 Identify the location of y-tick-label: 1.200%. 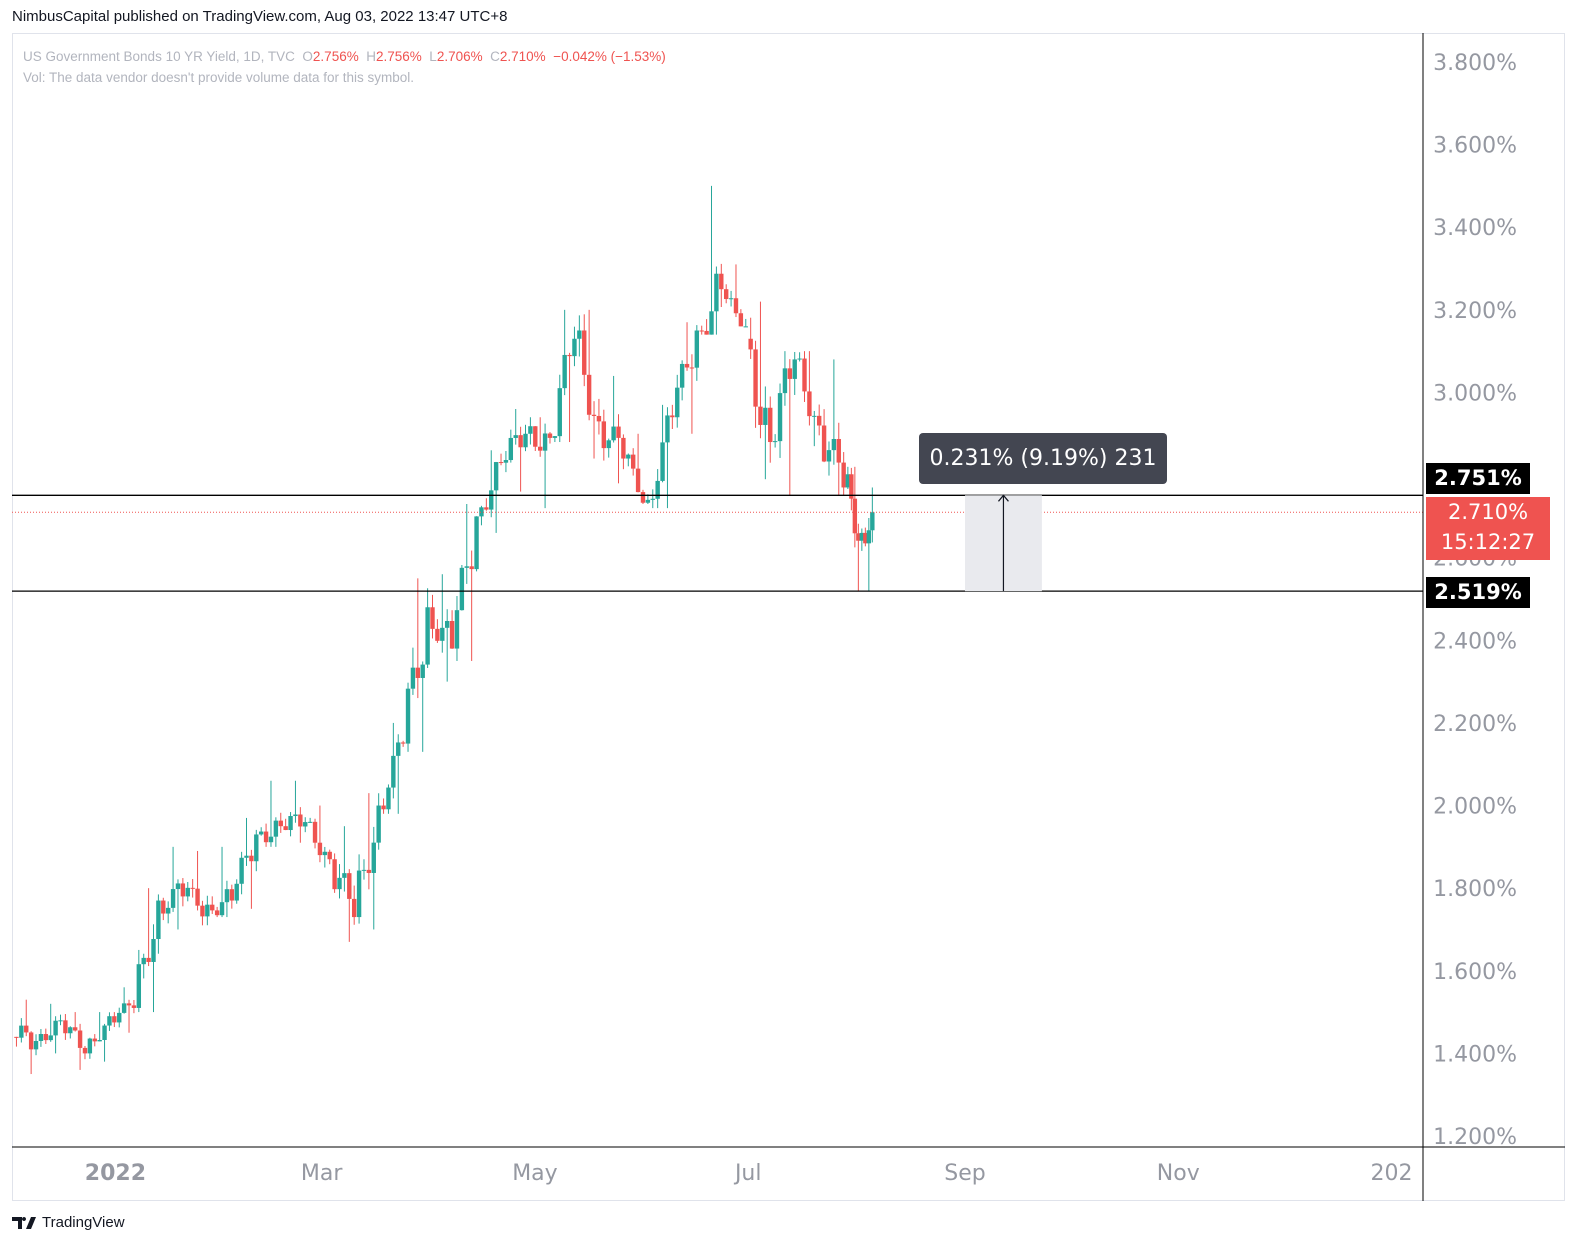
(1475, 1137).